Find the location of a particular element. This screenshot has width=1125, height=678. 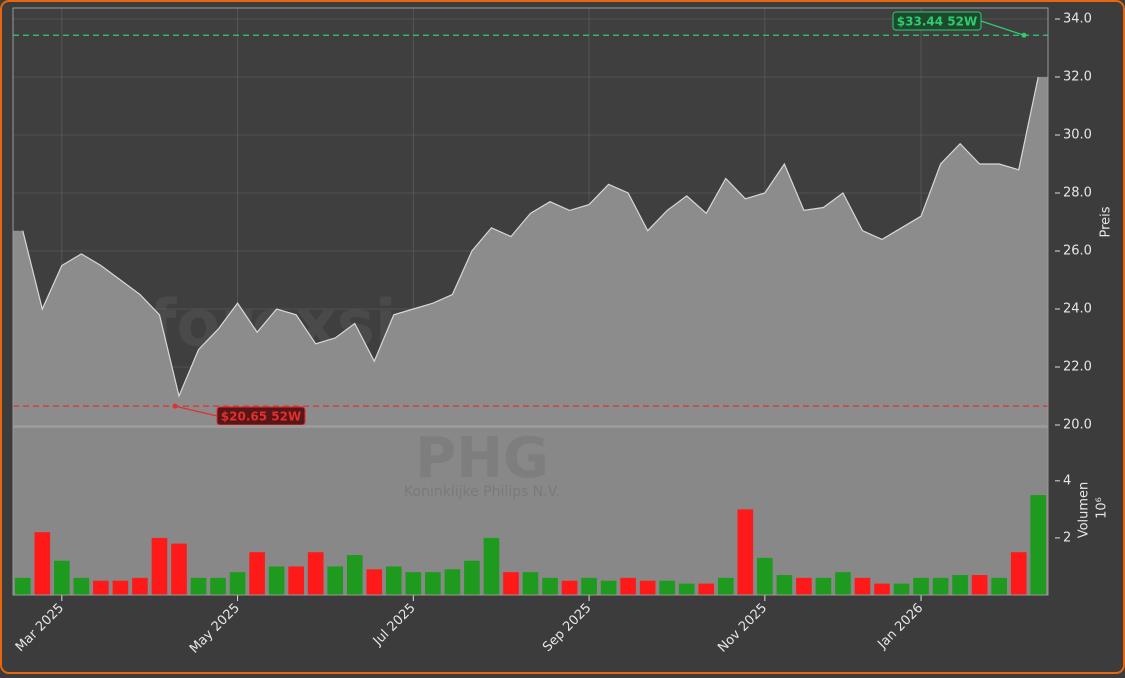

high-arrow is located at coordinates (1002, 28).